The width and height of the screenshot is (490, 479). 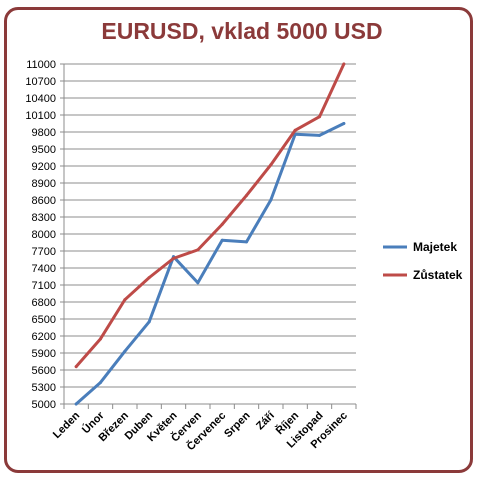 What do you see at coordinates (44, 252) in the screenshot?
I see `y-tick-label: 7700` at bounding box center [44, 252].